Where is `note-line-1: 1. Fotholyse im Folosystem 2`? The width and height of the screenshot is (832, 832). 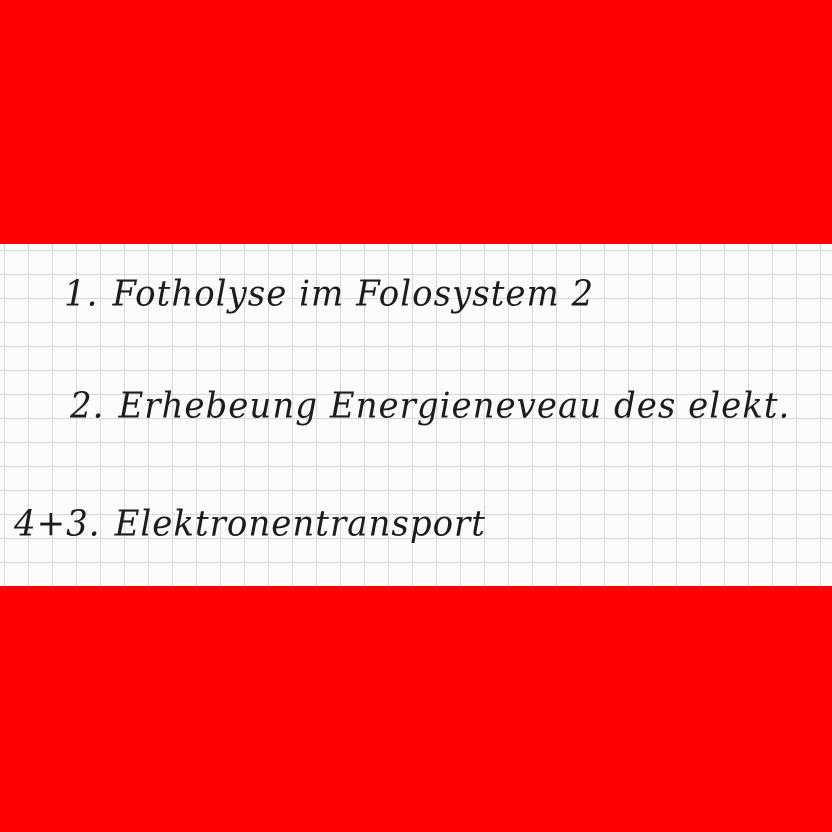
note-line-1: 1. Fotholyse im Folosystem 2 is located at coordinates (329, 294).